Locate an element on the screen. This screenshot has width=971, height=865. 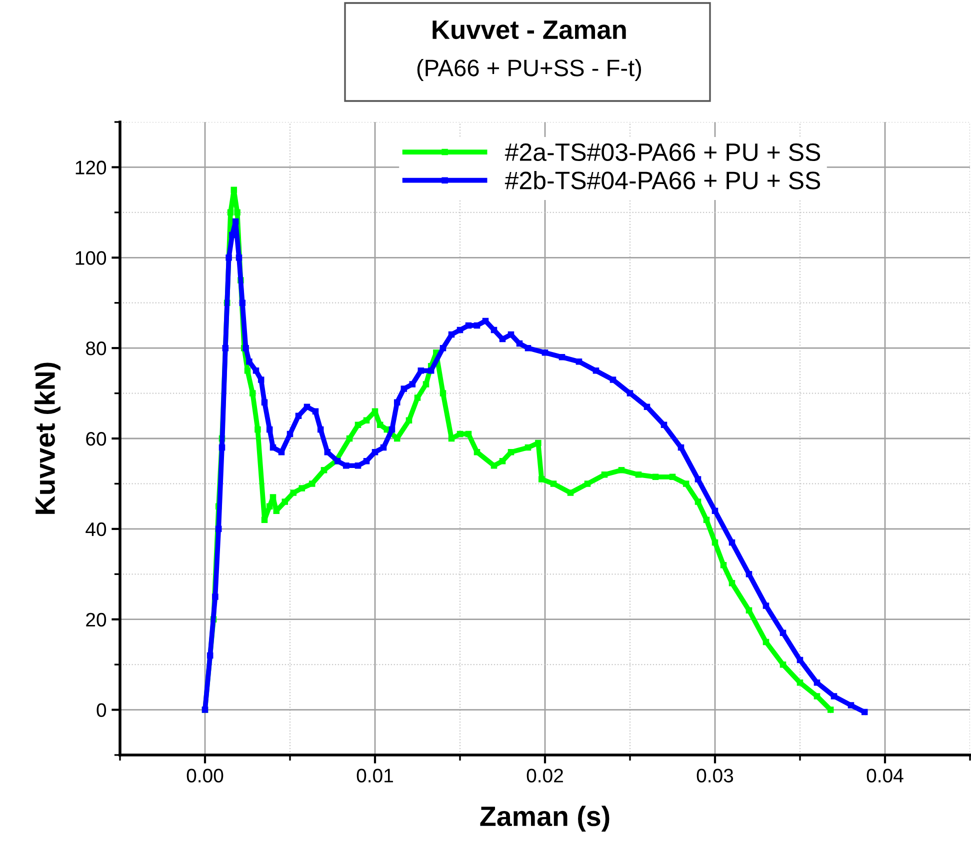
x-axis-title: Zaman (s) is located at coordinates (545, 819).